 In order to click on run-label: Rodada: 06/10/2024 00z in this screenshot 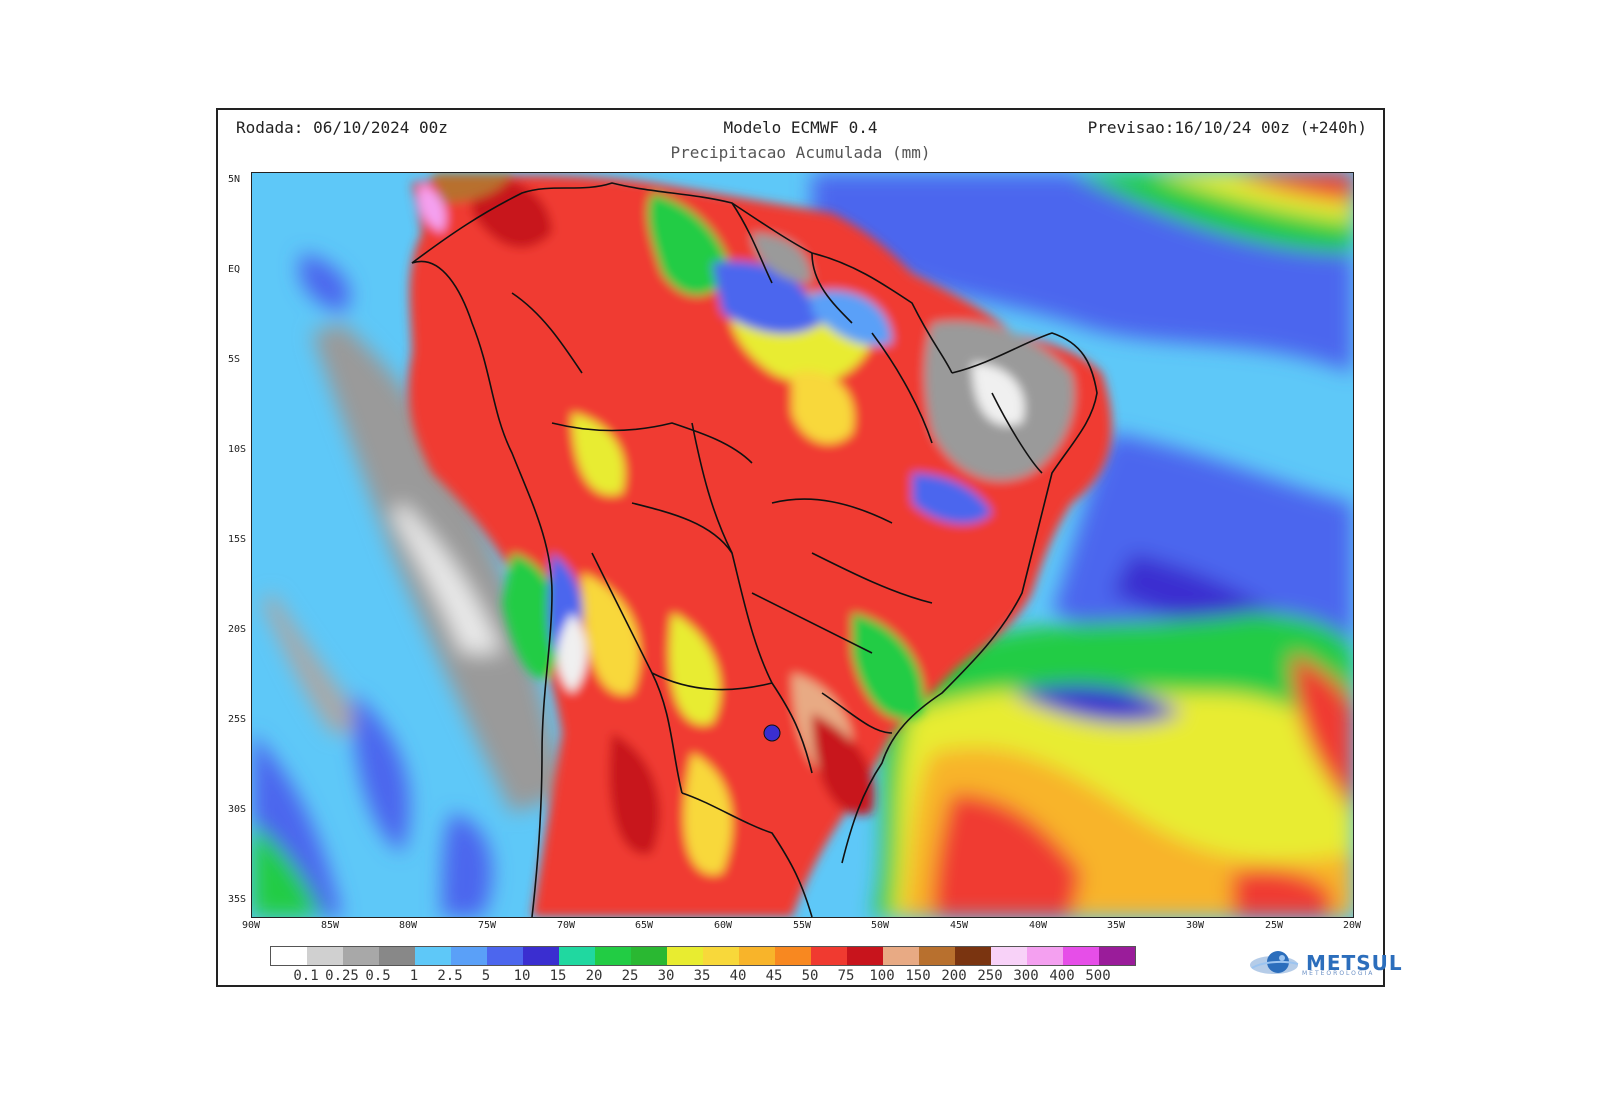, I will do `click(342, 127)`.